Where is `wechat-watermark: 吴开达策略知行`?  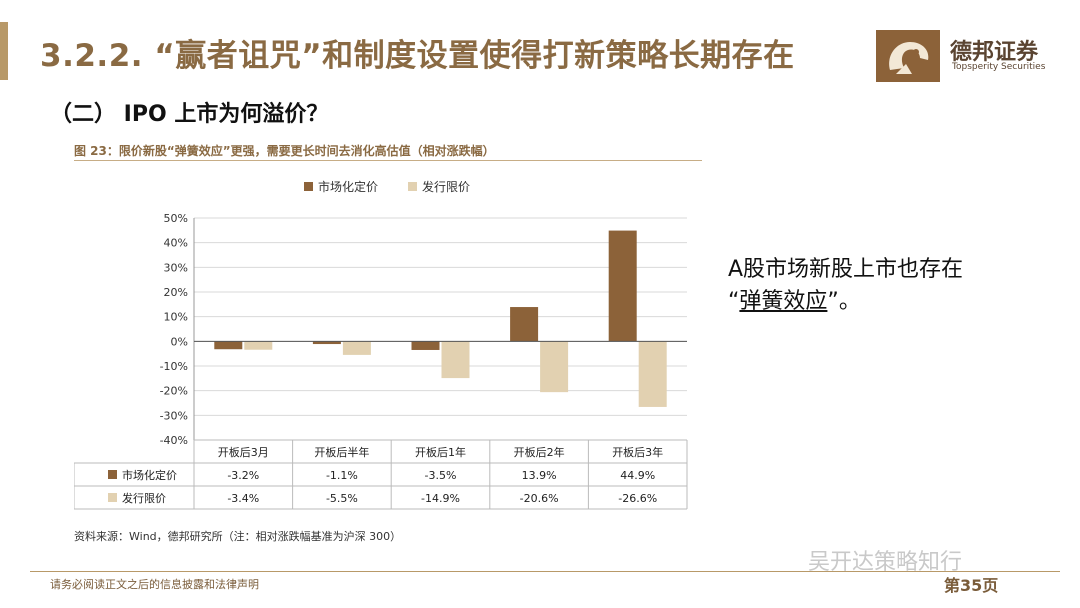
wechat-watermark: 吴开达策略知行 is located at coordinates (885, 562).